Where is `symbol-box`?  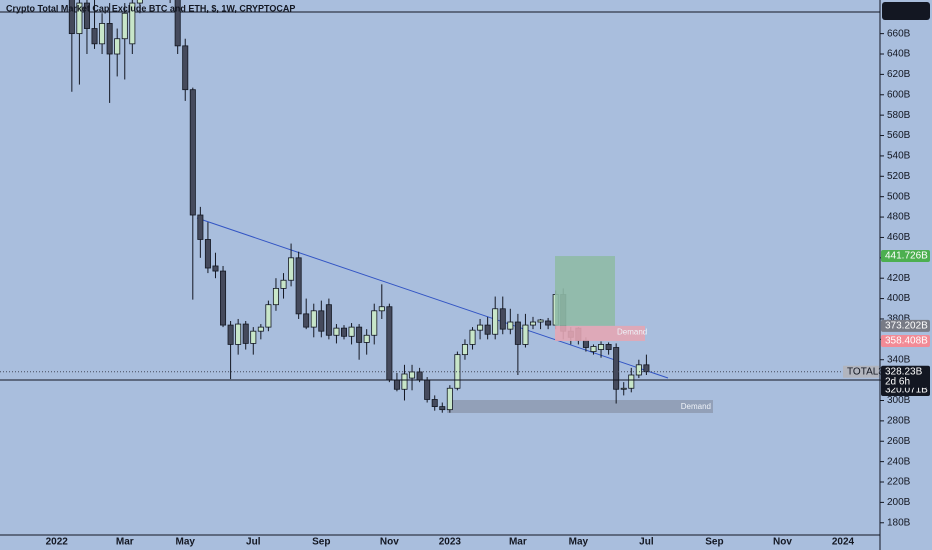
symbol-box is located at coordinates (861, 371).